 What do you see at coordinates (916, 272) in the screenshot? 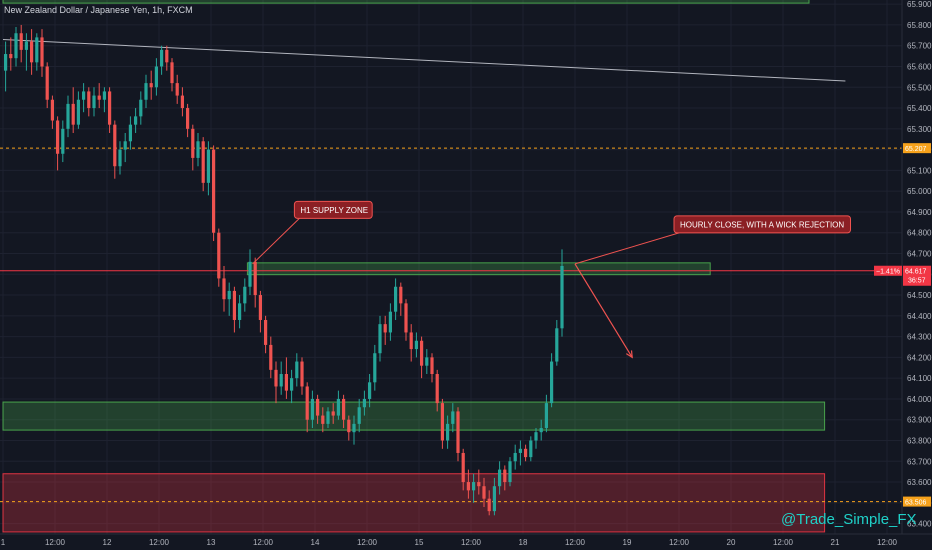
I see `price-tag-label: 64.617` at bounding box center [916, 272].